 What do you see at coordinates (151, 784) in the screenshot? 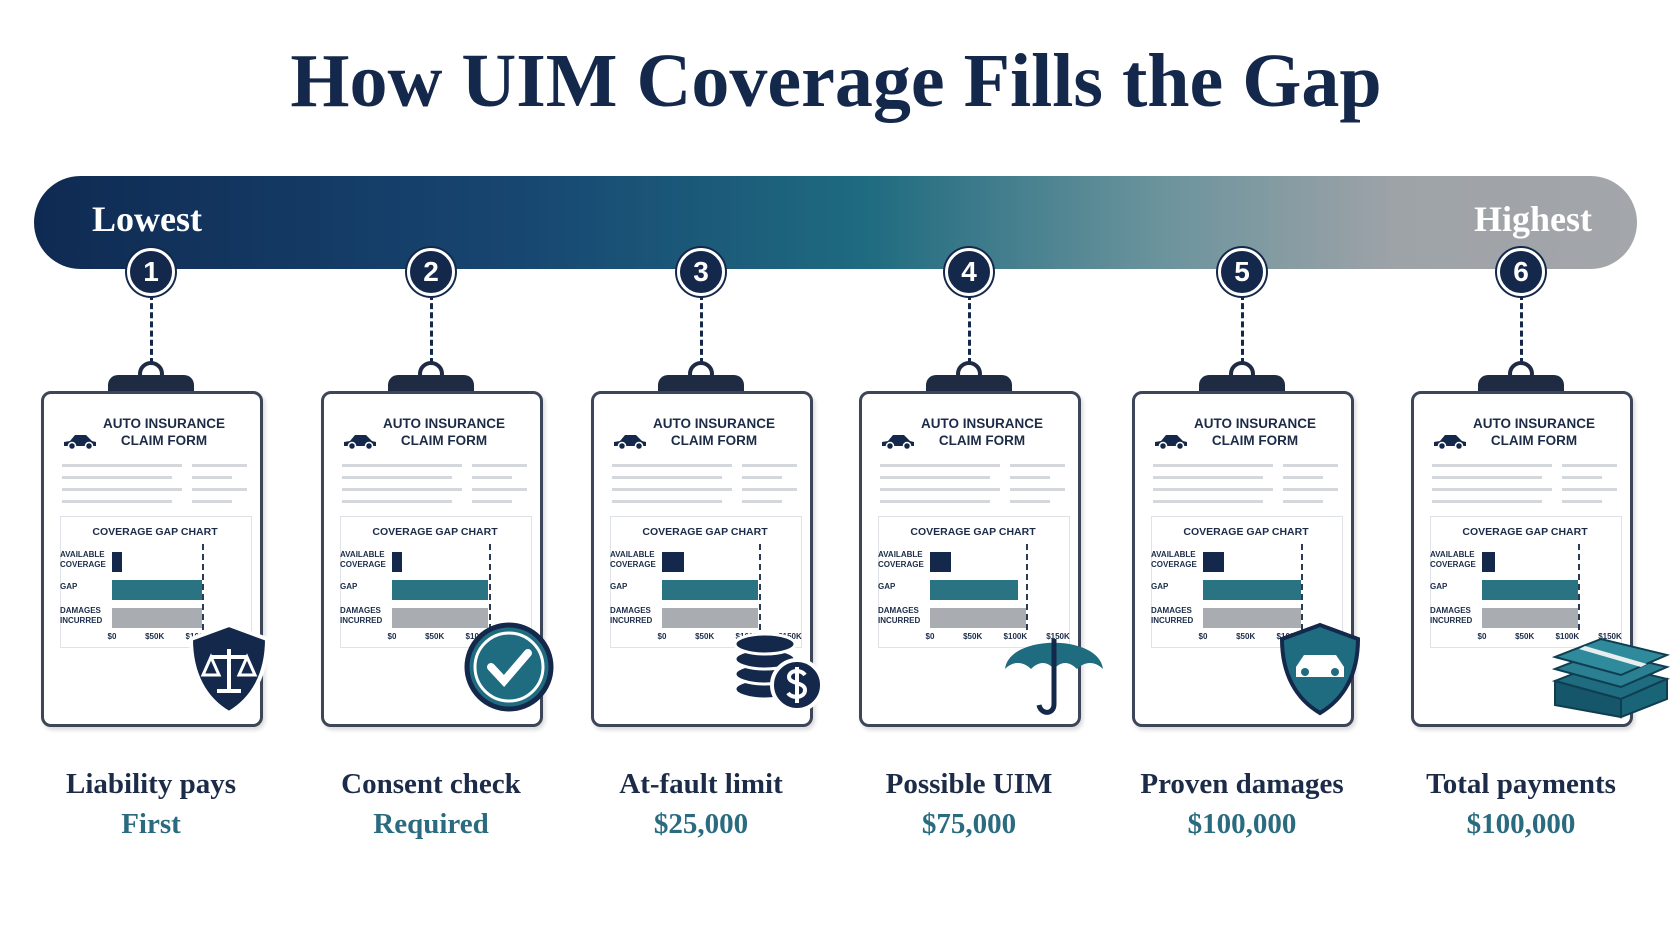
I see `step-label: Liability pays` at bounding box center [151, 784].